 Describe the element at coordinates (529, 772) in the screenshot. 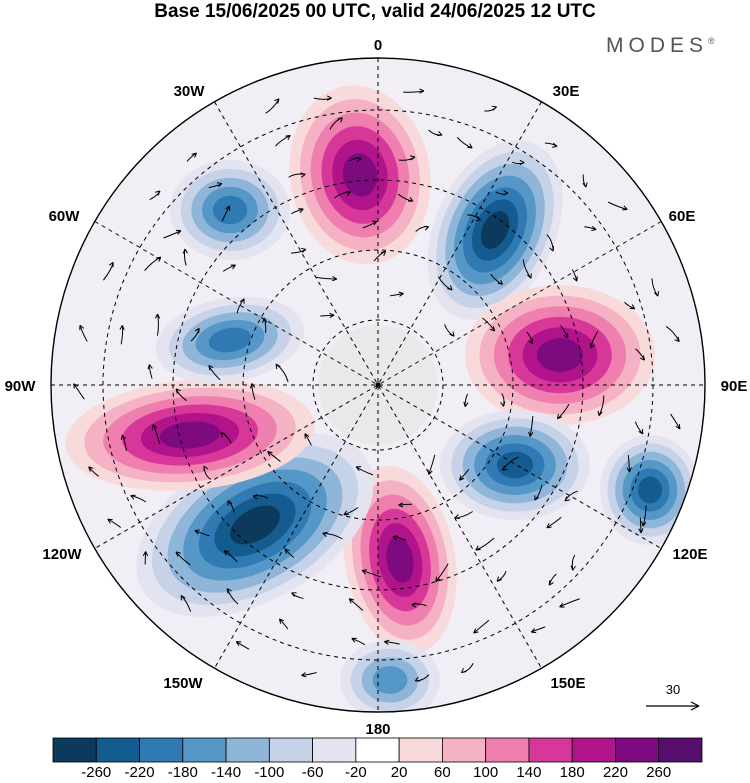

I see `colorbar-tick-label: 140` at that location.